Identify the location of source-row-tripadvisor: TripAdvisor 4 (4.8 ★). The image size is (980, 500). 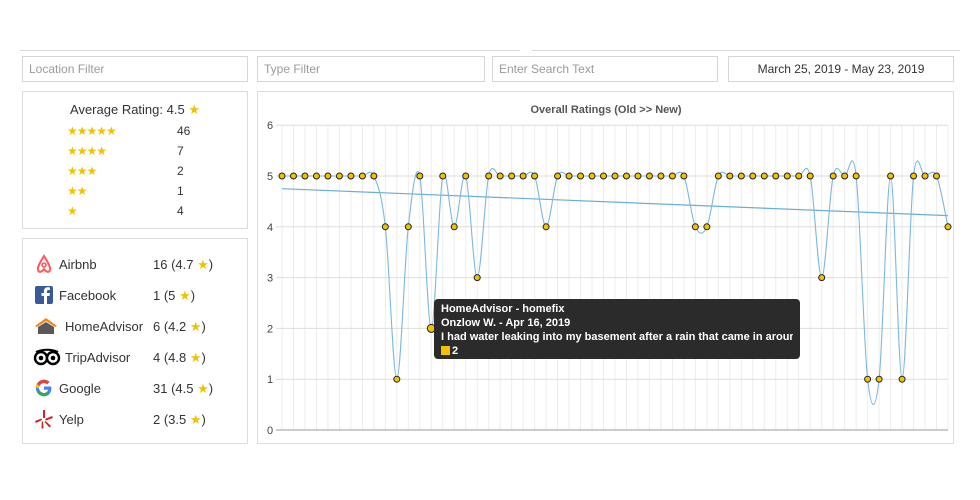
(133, 359).